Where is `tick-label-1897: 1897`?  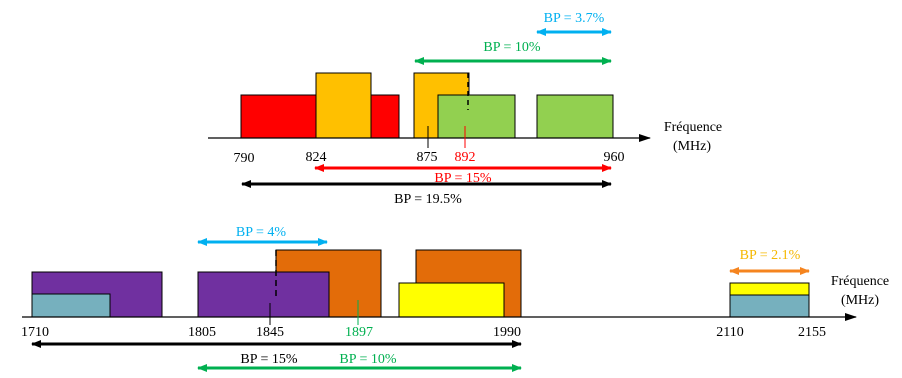 tick-label-1897: 1897 is located at coordinates (359, 332).